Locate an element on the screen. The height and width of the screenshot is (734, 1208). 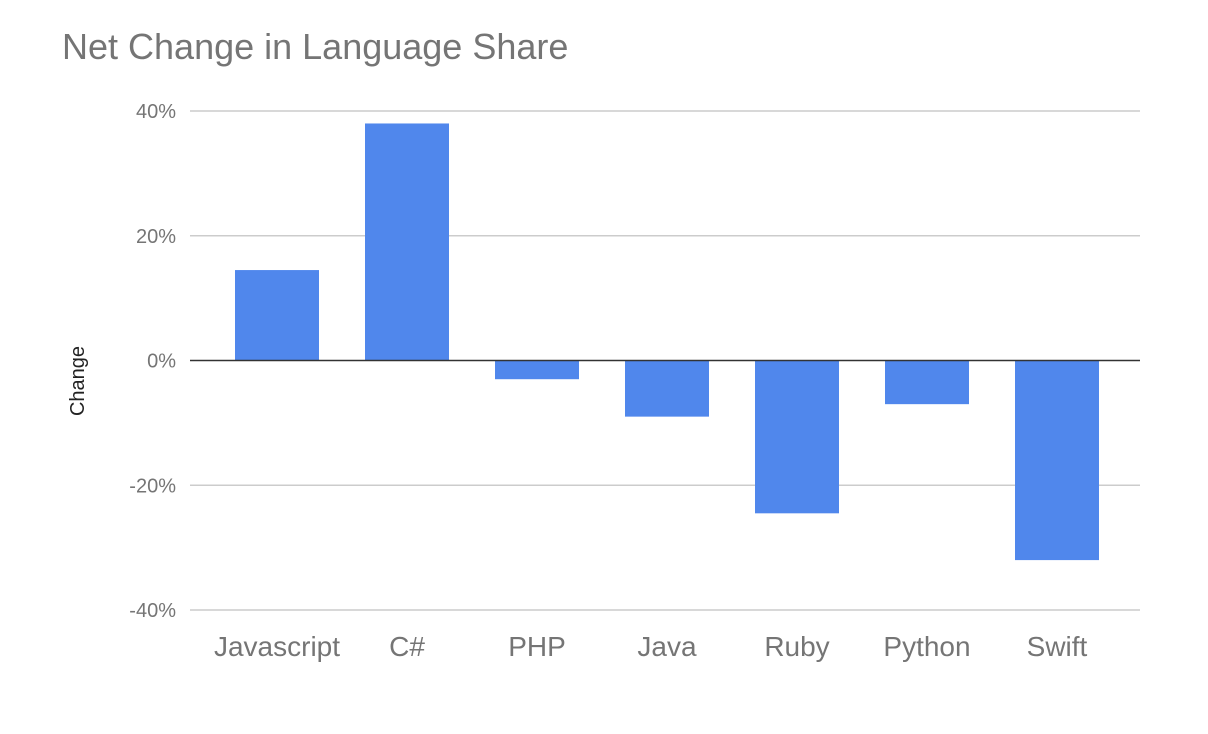
x-tick-label: Javascript is located at coordinates (277, 646).